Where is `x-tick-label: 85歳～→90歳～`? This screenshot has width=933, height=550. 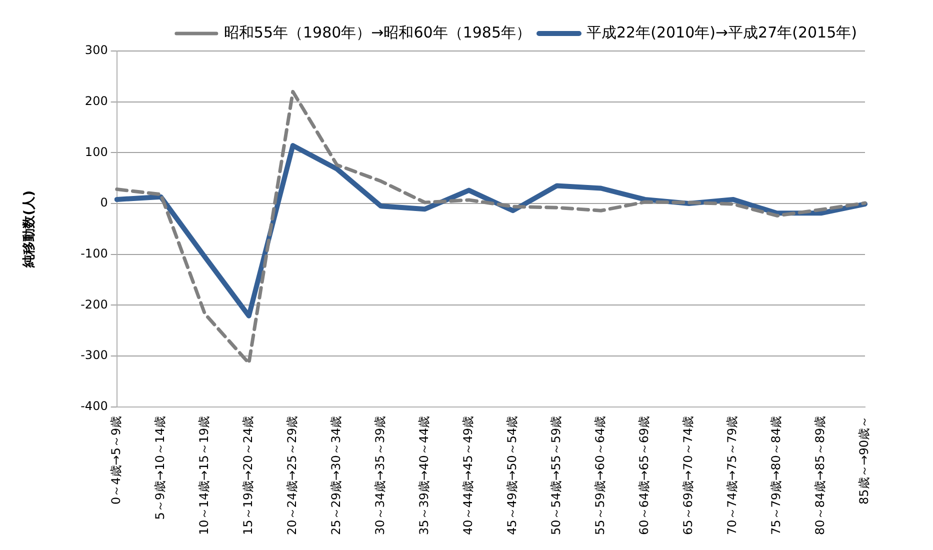
x-tick-label: 85歳～→90歳～ is located at coordinates (864, 460).